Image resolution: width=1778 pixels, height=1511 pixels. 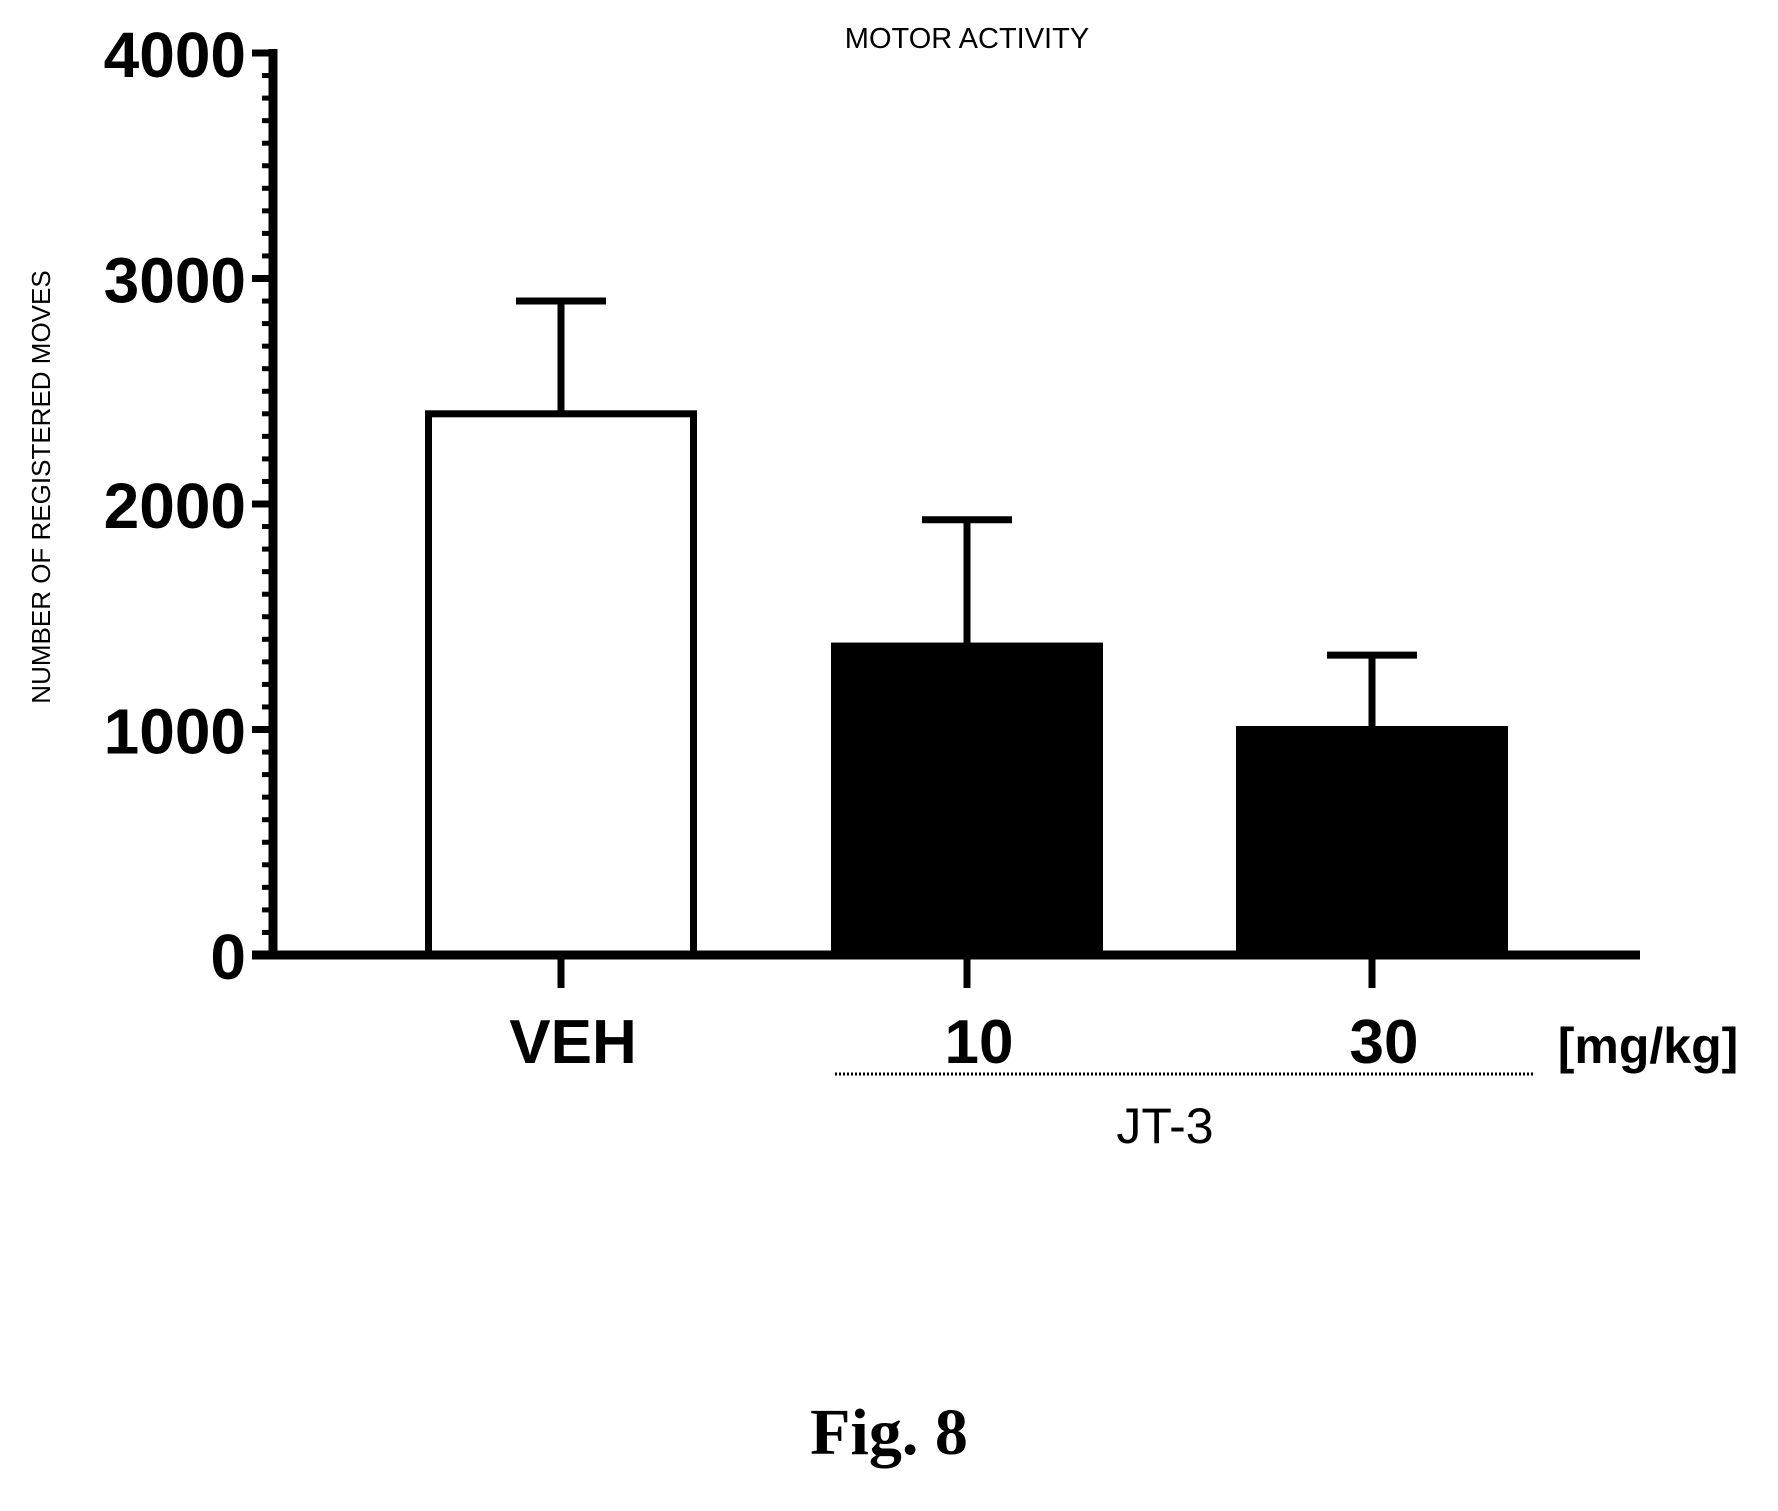 What do you see at coordinates (889, 1432) in the screenshot?
I see `figure-caption: Fig. 8` at bounding box center [889, 1432].